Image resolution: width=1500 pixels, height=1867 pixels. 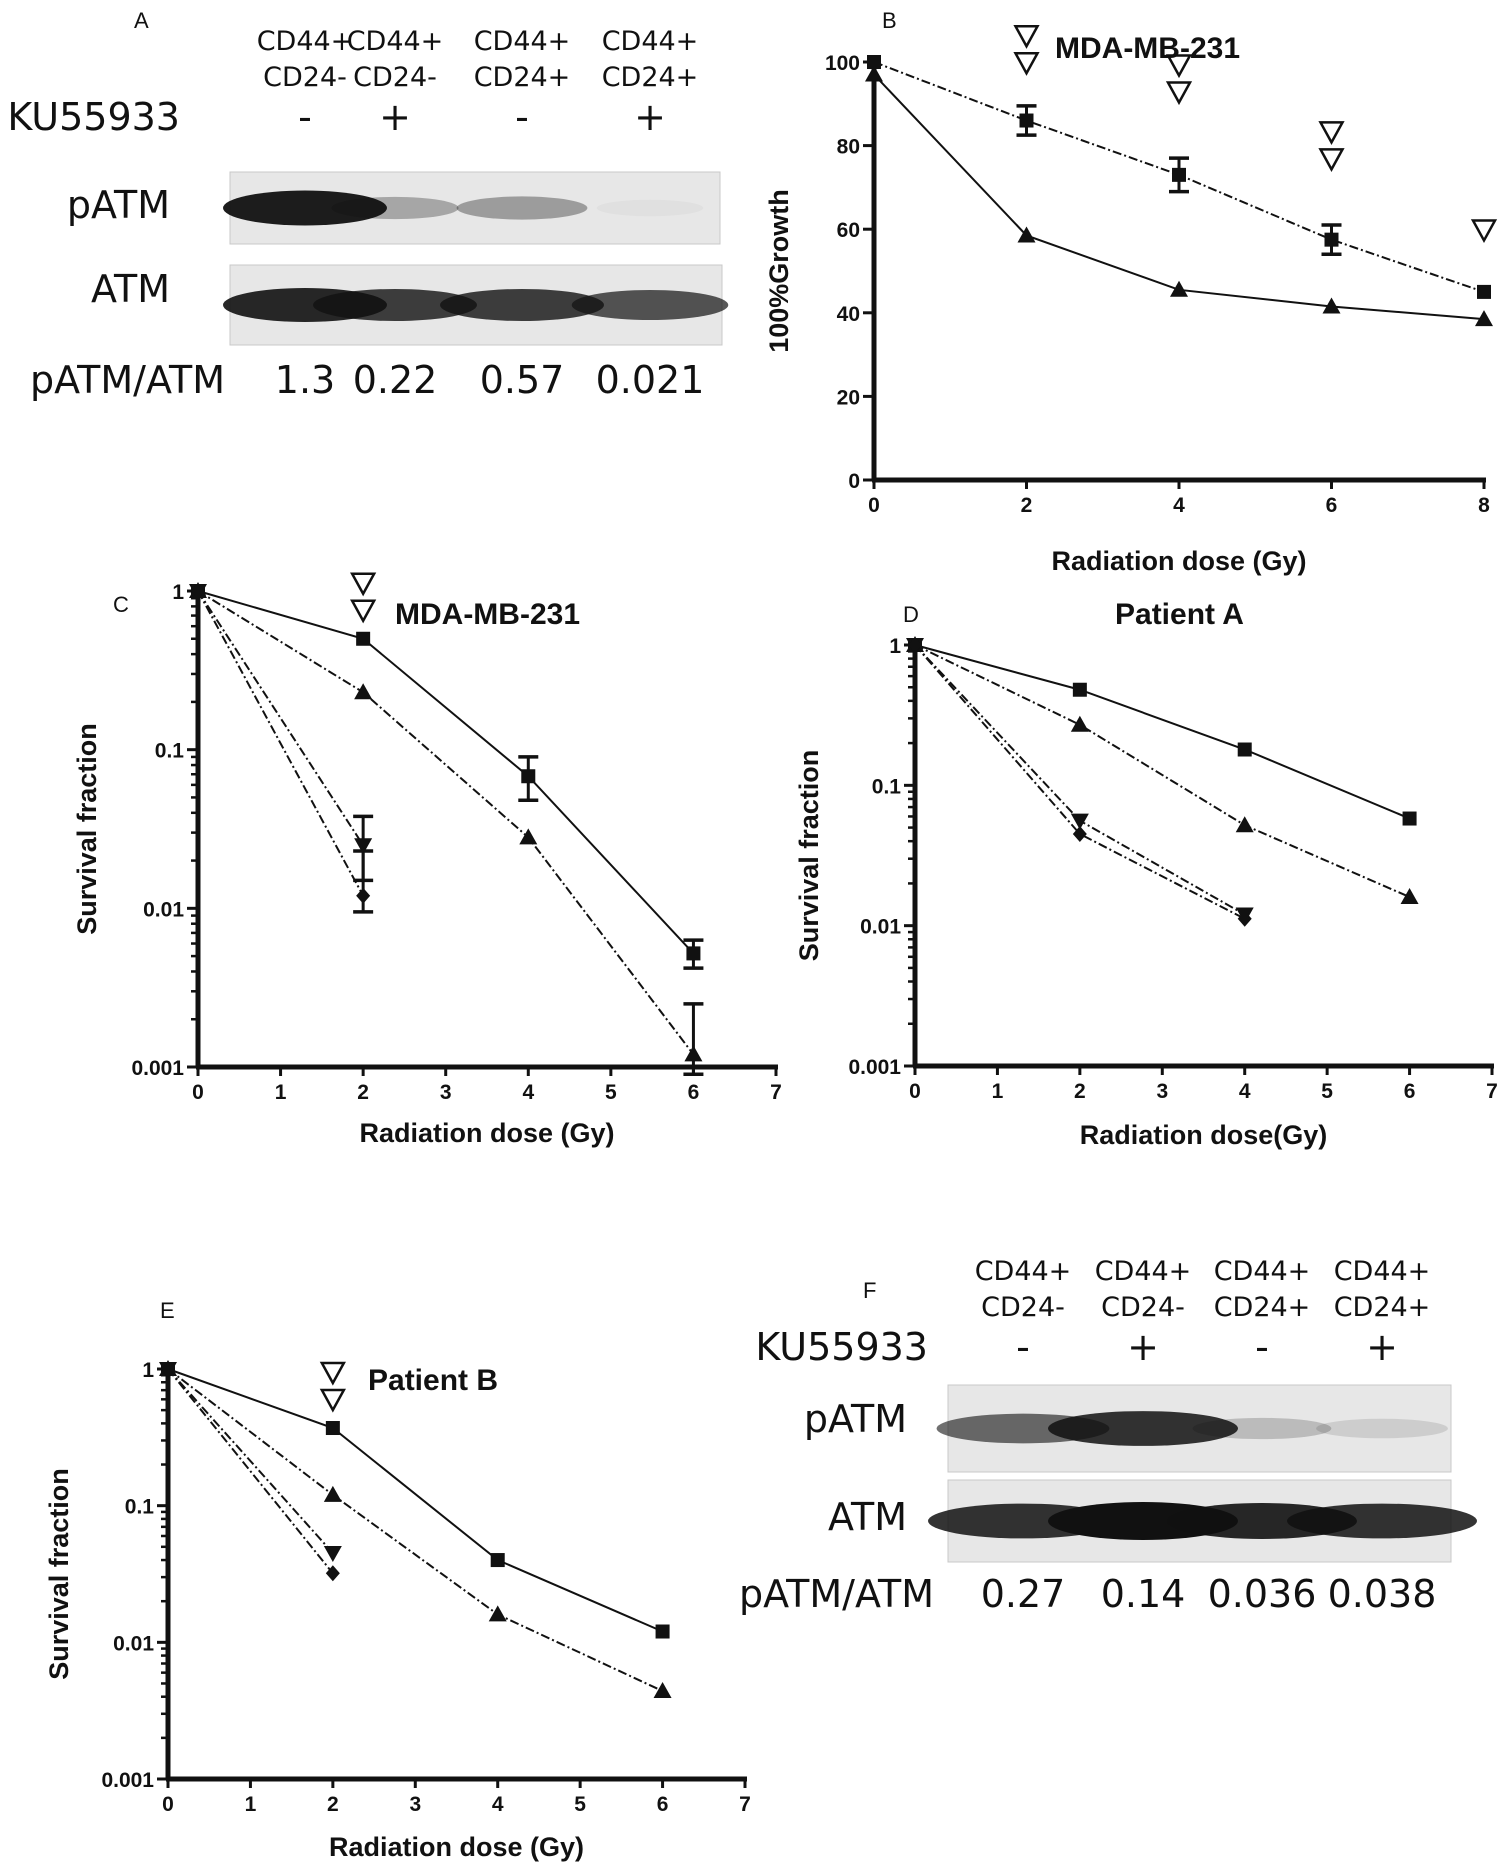 What do you see at coordinates (168, 1804) in the screenshot?
I see `chart-e-x-tick-label: 0` at bounding box center [168, 1804].